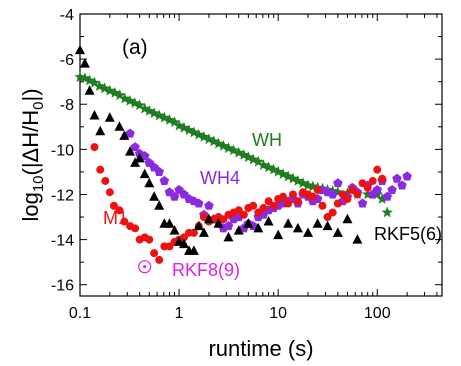 Image resolution: width=461 pixels, height=366 pixels. Describe the element at coordinates (32, 154) in the screenshot. I see `y-axis-label: log10(|ΔH/H0|)` at that location.